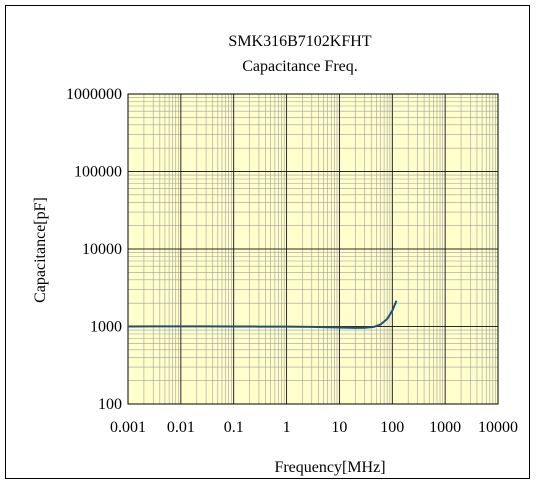 Image resolution: width=537 pixels, height=486 pixels. I want to click on x-tick-label: 0.1, so click(234, 427).